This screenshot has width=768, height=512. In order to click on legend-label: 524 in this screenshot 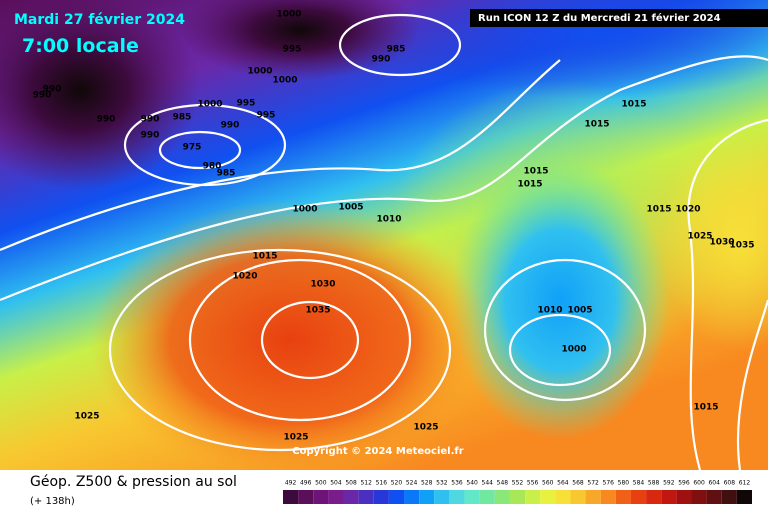, I will do `click(412, 483)`.